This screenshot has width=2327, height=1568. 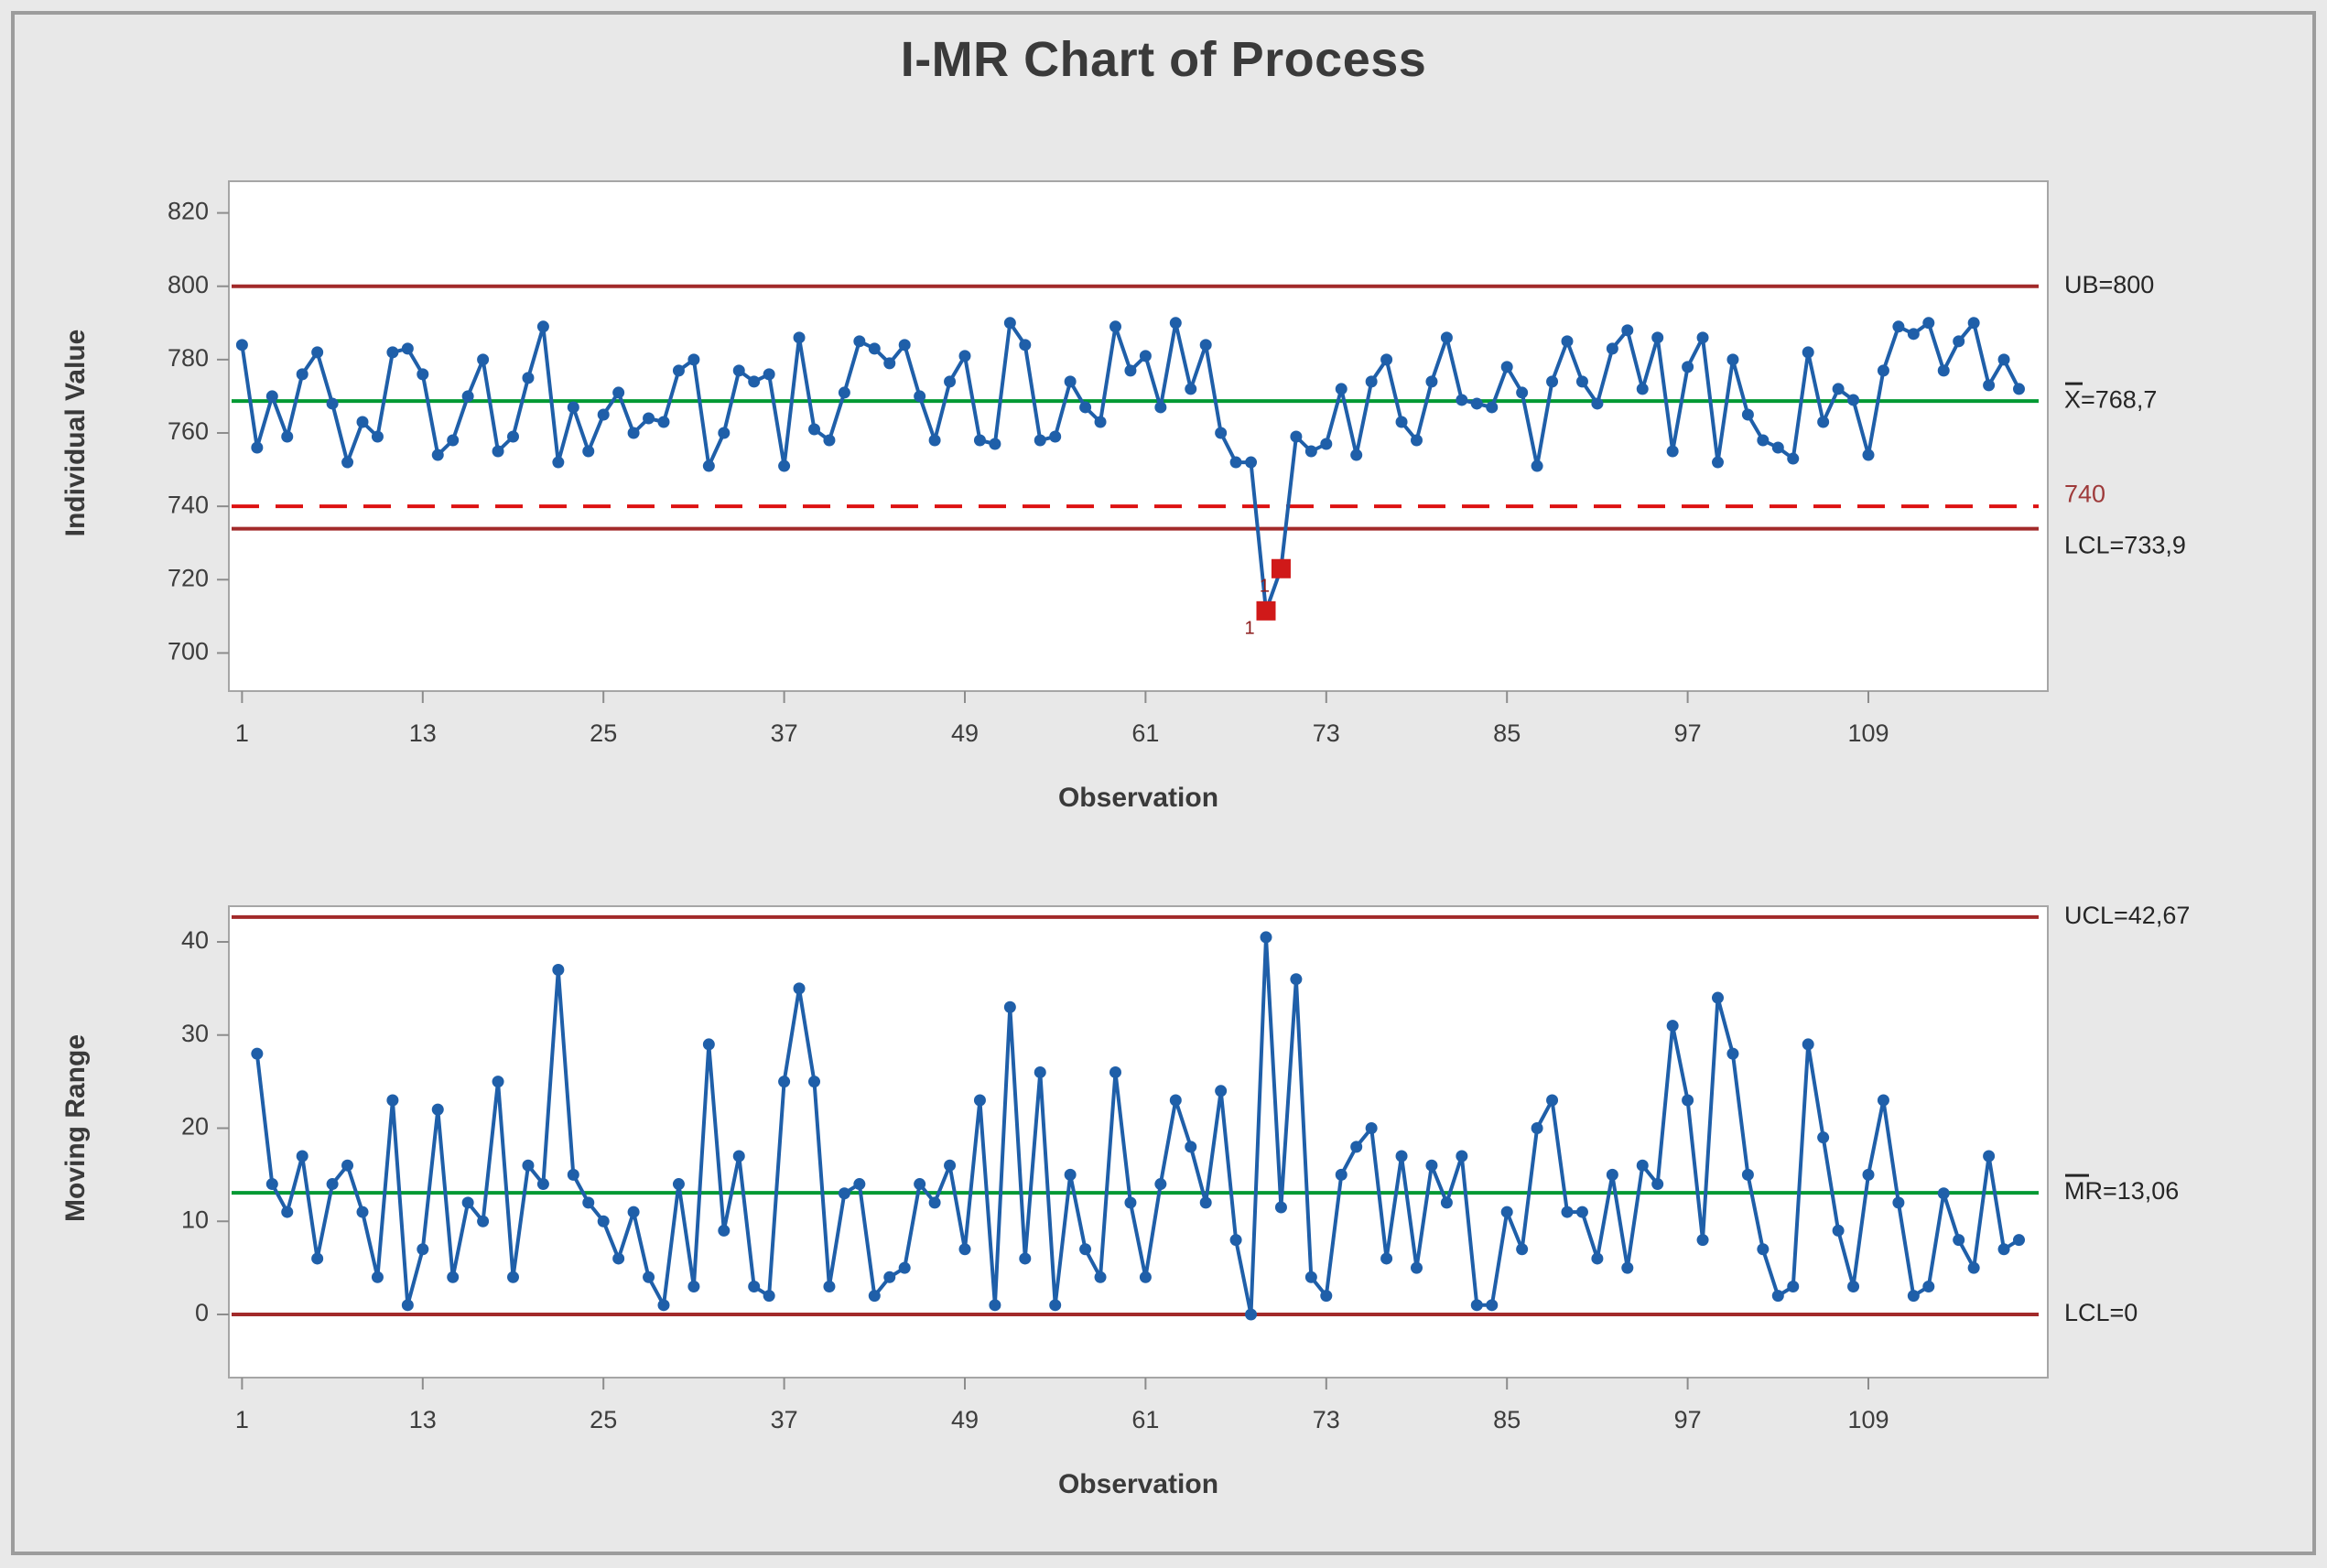 What do you see at coordinates (1507, 1420) in the screenshot?
I see `moving-range-chart-x-tick-label: 85` at bounding box center [1507, 1420].